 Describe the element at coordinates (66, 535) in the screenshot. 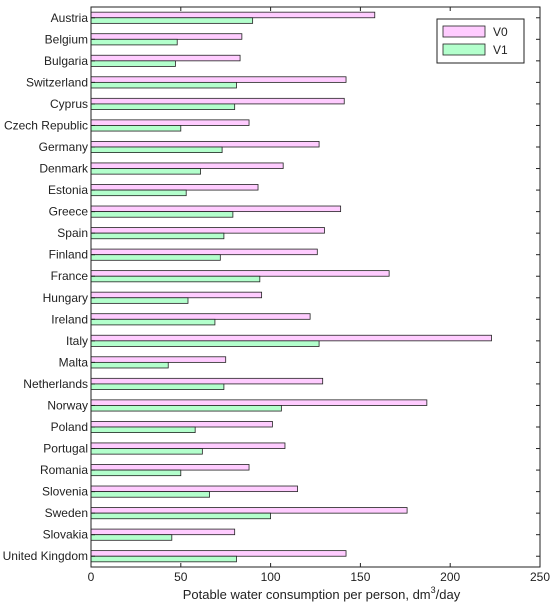

I see `y-tick-label: Slovakia` at that location.